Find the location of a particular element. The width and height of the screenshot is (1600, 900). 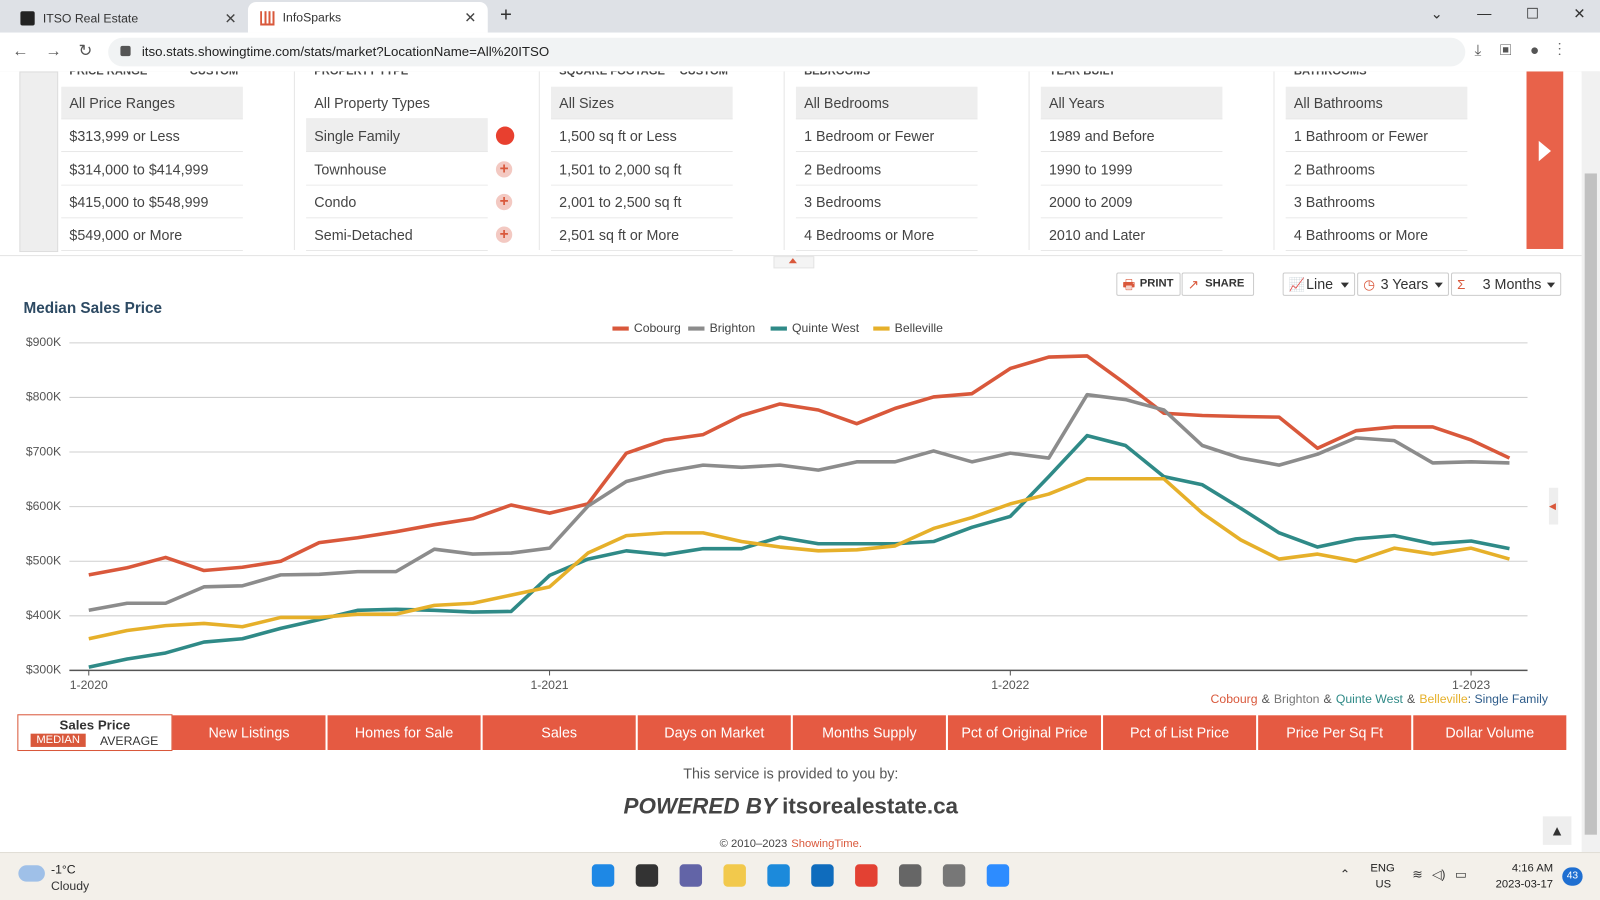

filter-option: 4 Bathrooms or More is located at coordinates (1376, 235).